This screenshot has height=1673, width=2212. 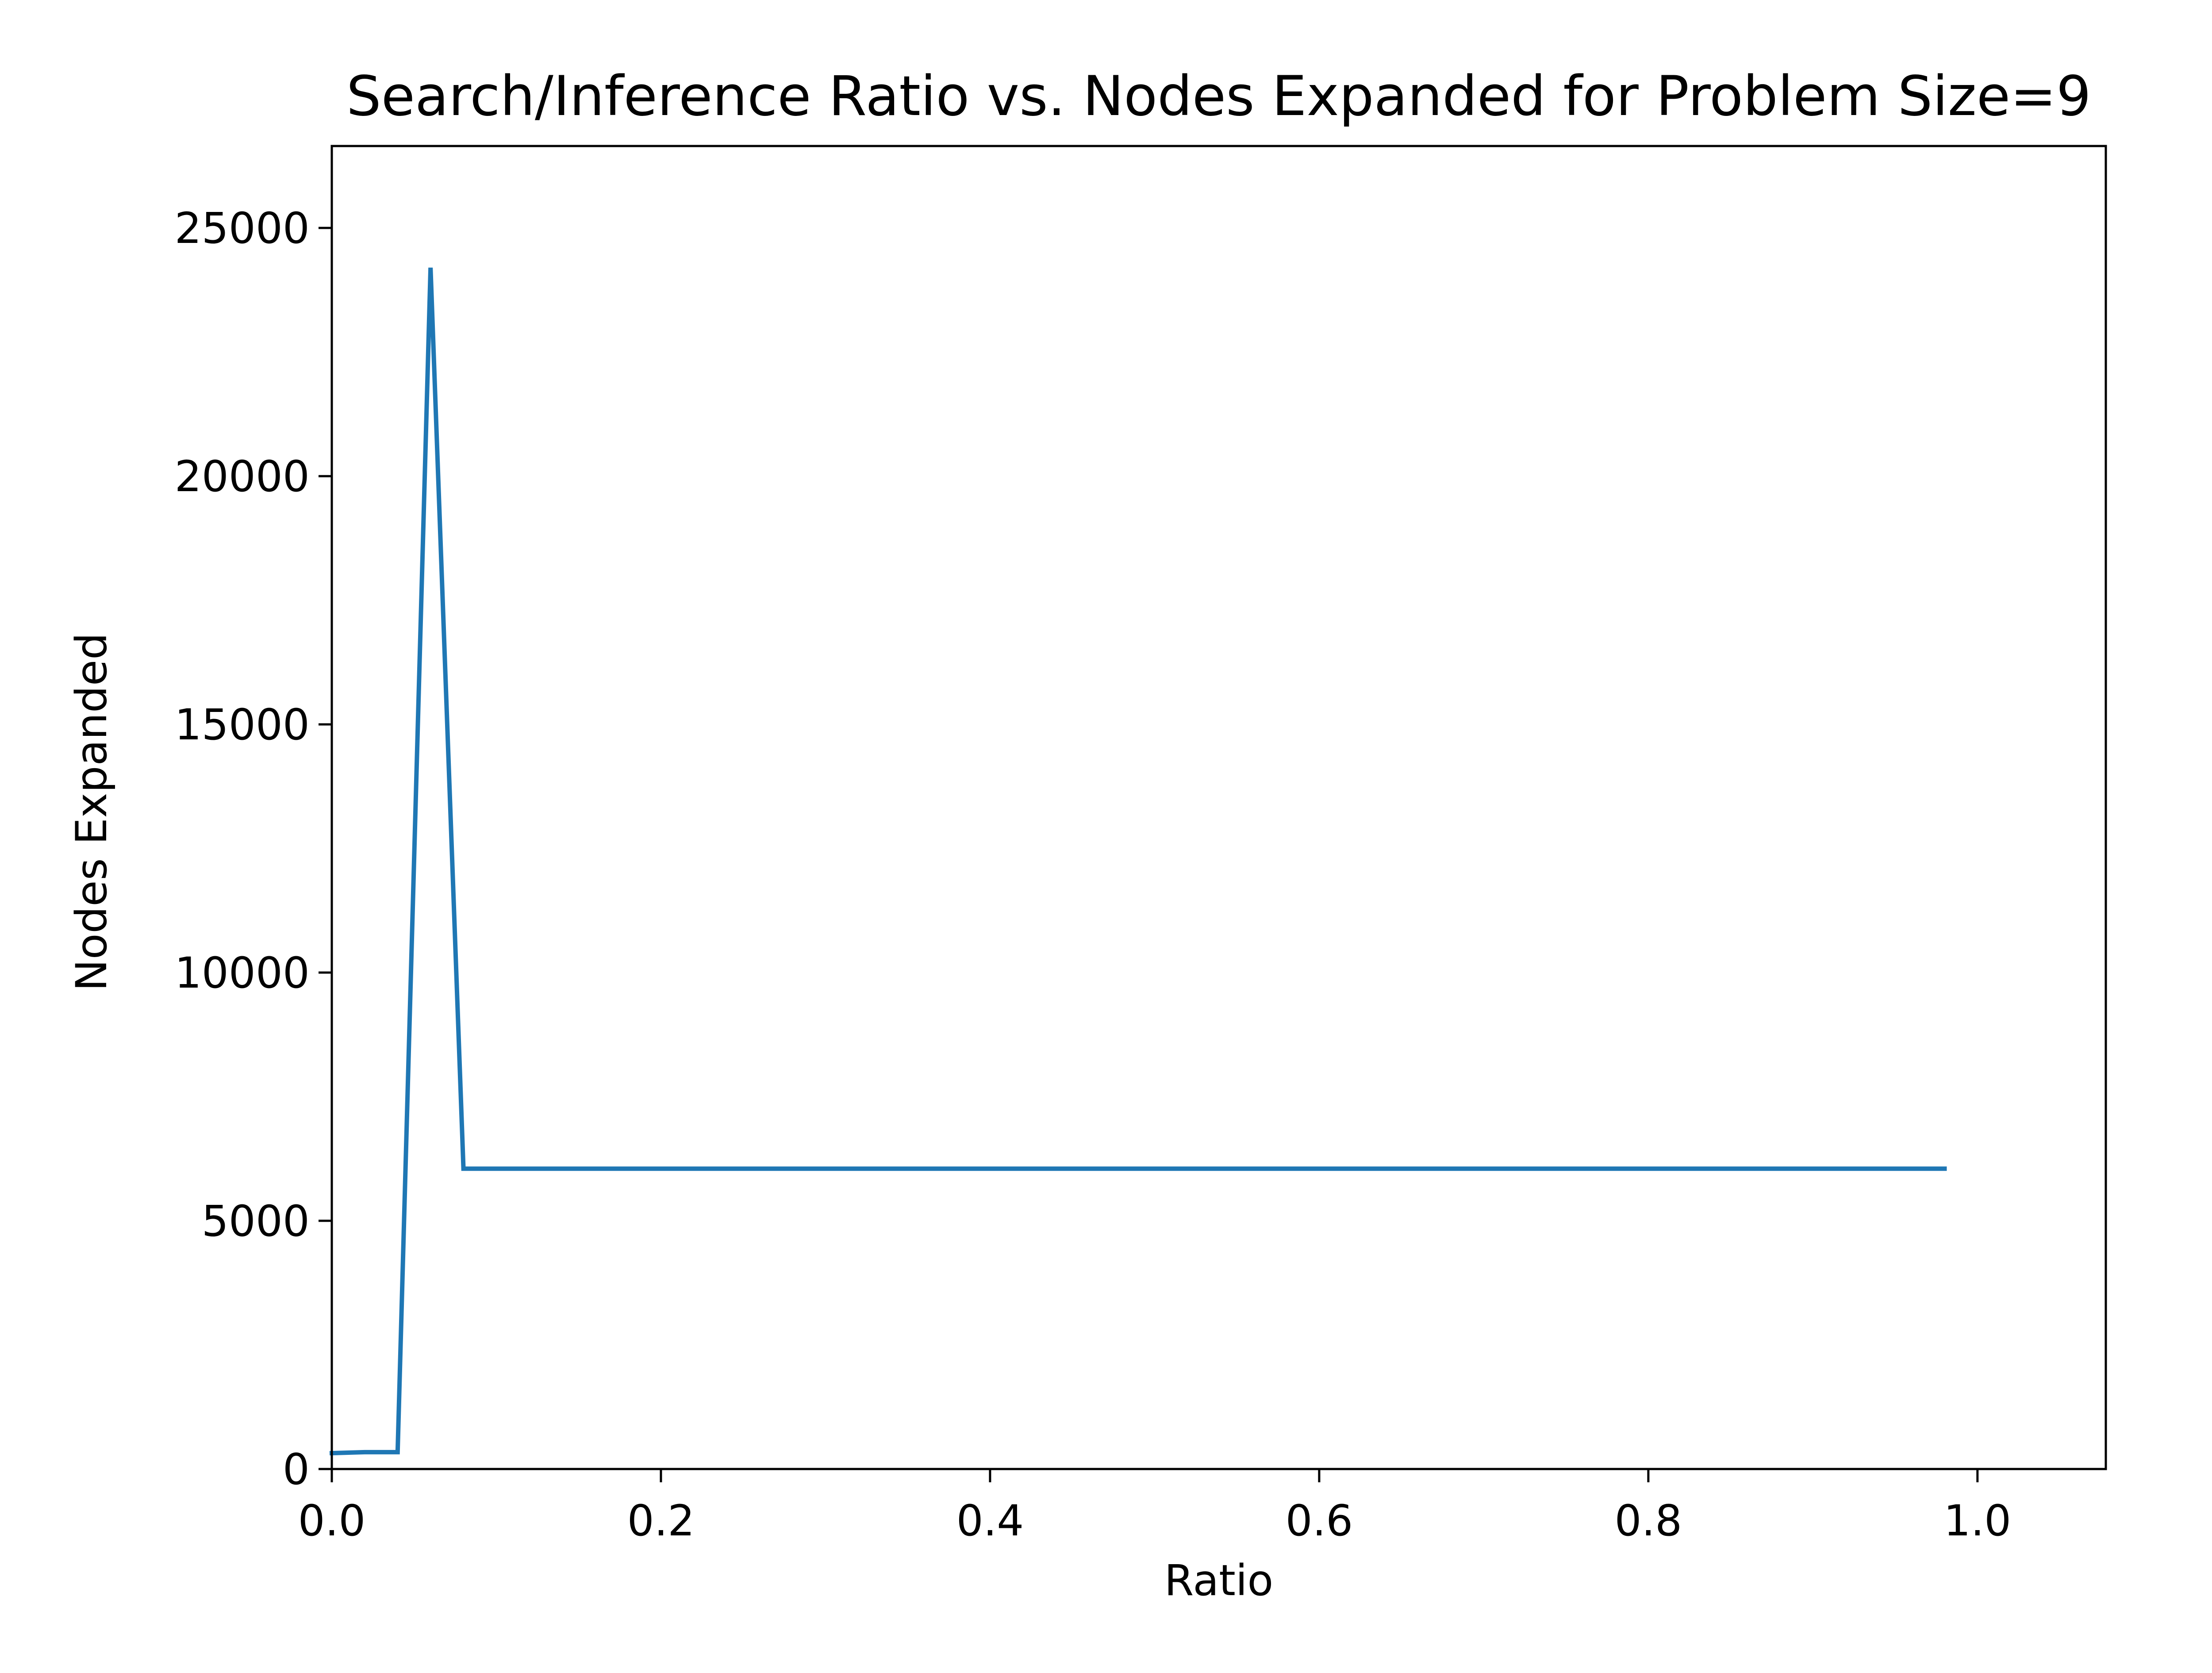 What do you see at coordinates (256, 1221) in the screenshot?
I see `y-tick-label: 5000` at bounding box center [256, 1221].